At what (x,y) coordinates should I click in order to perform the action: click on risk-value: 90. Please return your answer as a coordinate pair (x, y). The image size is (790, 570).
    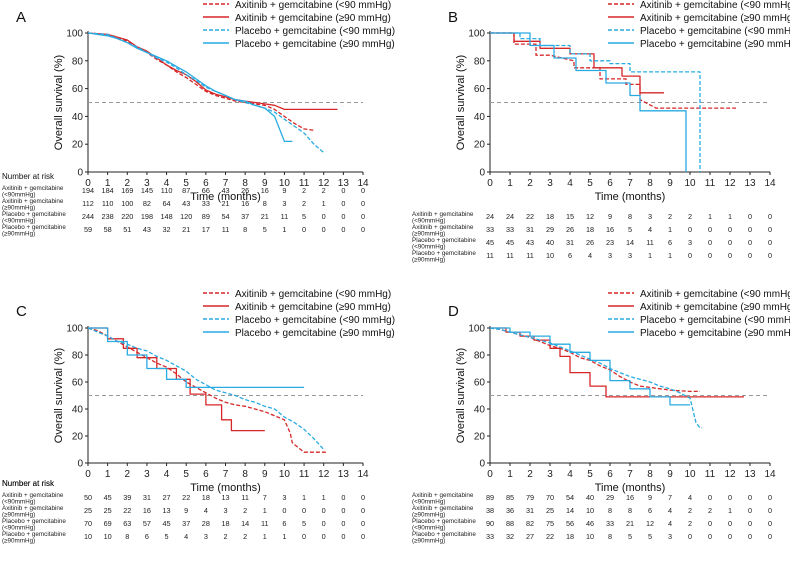
    Looking at the image, I should click on (490, 523).